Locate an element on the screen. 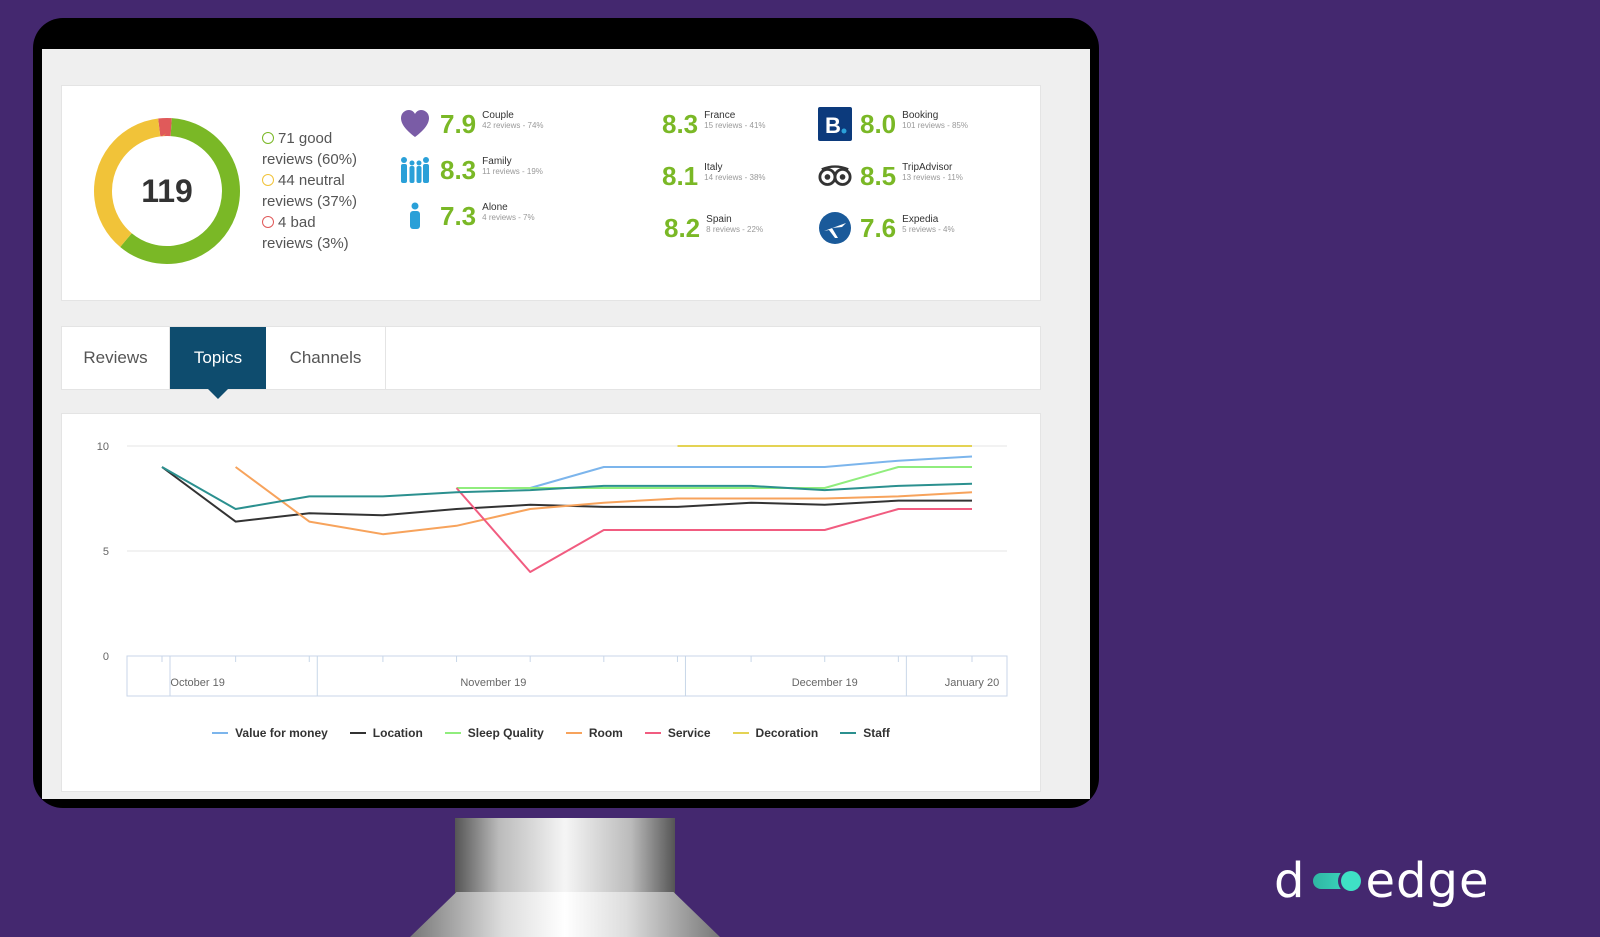 The height and width of the screenshot is (937, 1600). legend-label: Decoration is located at coordinates (787, 733).